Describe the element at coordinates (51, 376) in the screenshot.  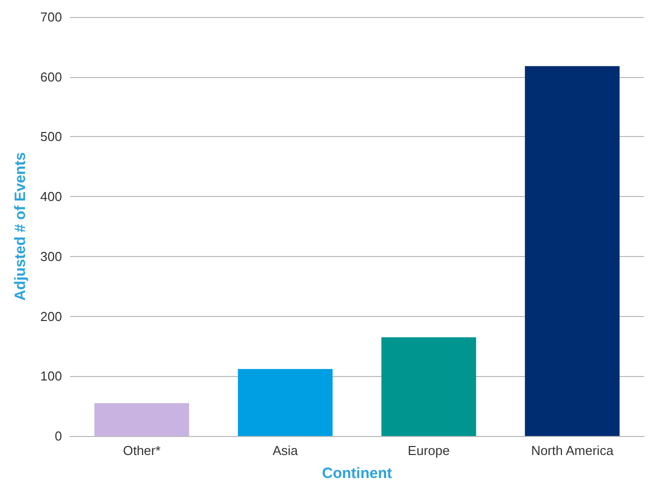
I see `y-tick-label: 100` at that location.